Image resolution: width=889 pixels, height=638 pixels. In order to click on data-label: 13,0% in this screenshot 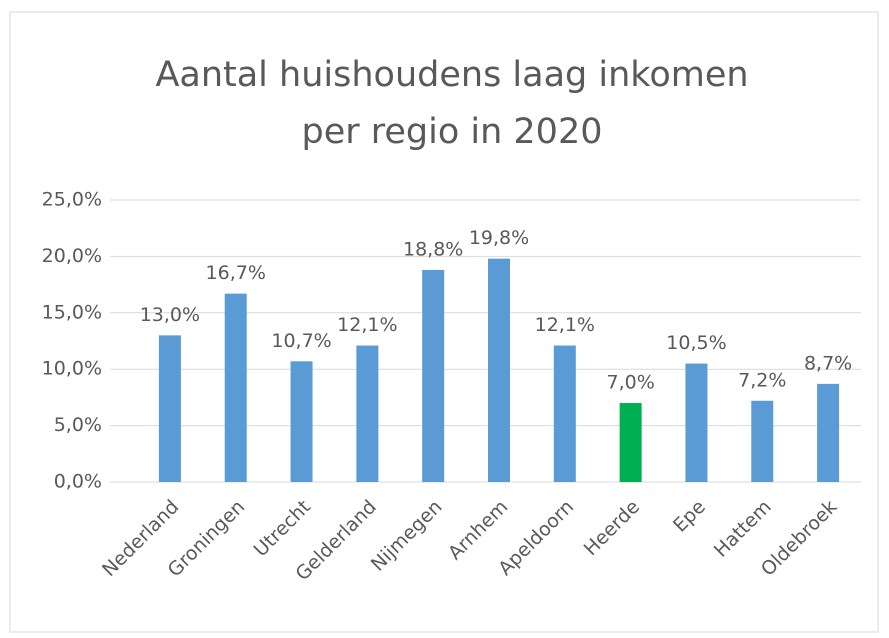, I will do `click(170, 315)`.